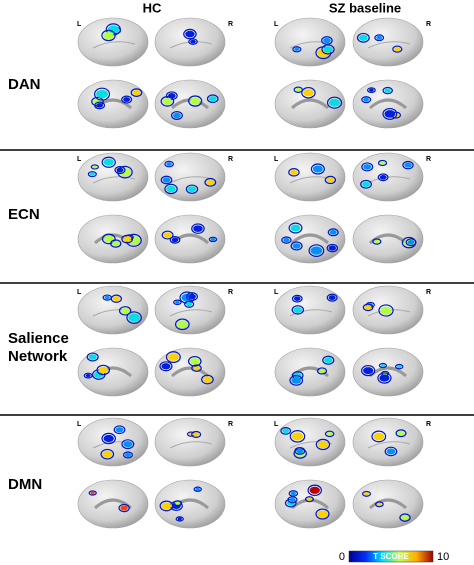 This screenshot has height=565, width=474. I want to click on colorbar, so click(391, 556).